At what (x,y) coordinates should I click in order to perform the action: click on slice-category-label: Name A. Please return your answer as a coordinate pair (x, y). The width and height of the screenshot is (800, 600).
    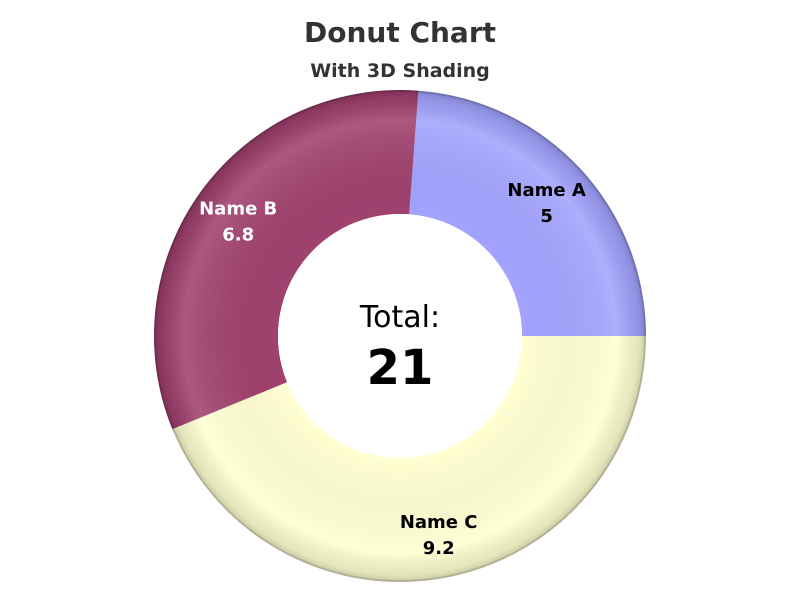
    Looking at the image, I should click on (546, 190).